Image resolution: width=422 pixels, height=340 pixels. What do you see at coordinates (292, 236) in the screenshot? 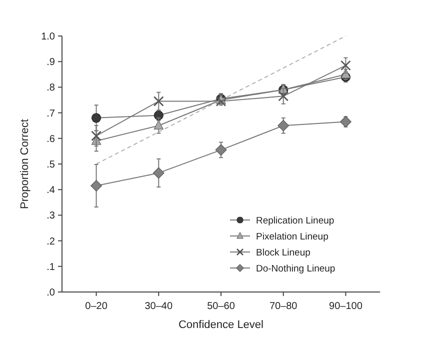
I see `legend-label: Pixelation Lineup` at bounding box center [292, 236].